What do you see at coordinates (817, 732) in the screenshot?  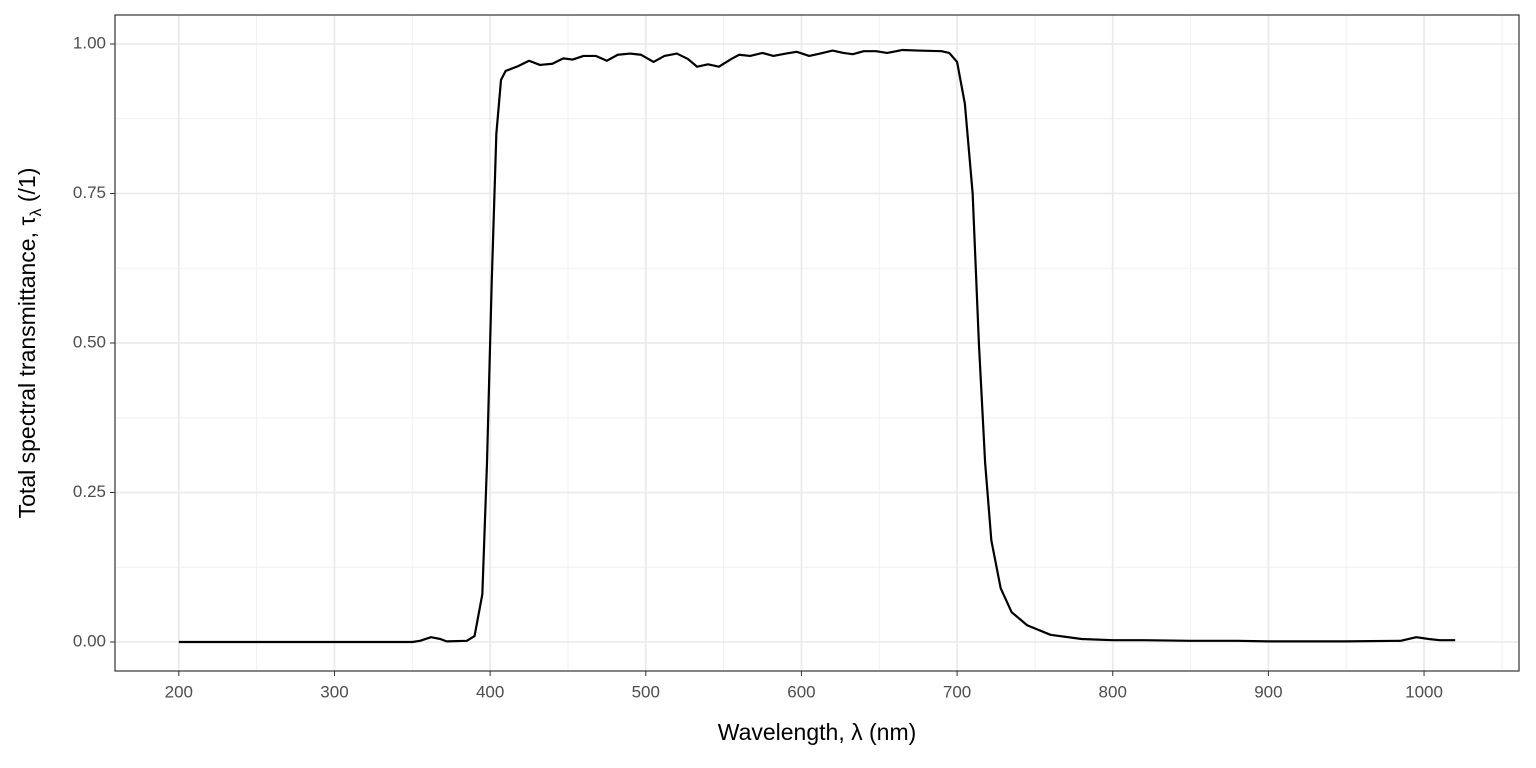 I see `x-axis-title: Wavelength, λ (nm)` at bounding box center [817, 732].